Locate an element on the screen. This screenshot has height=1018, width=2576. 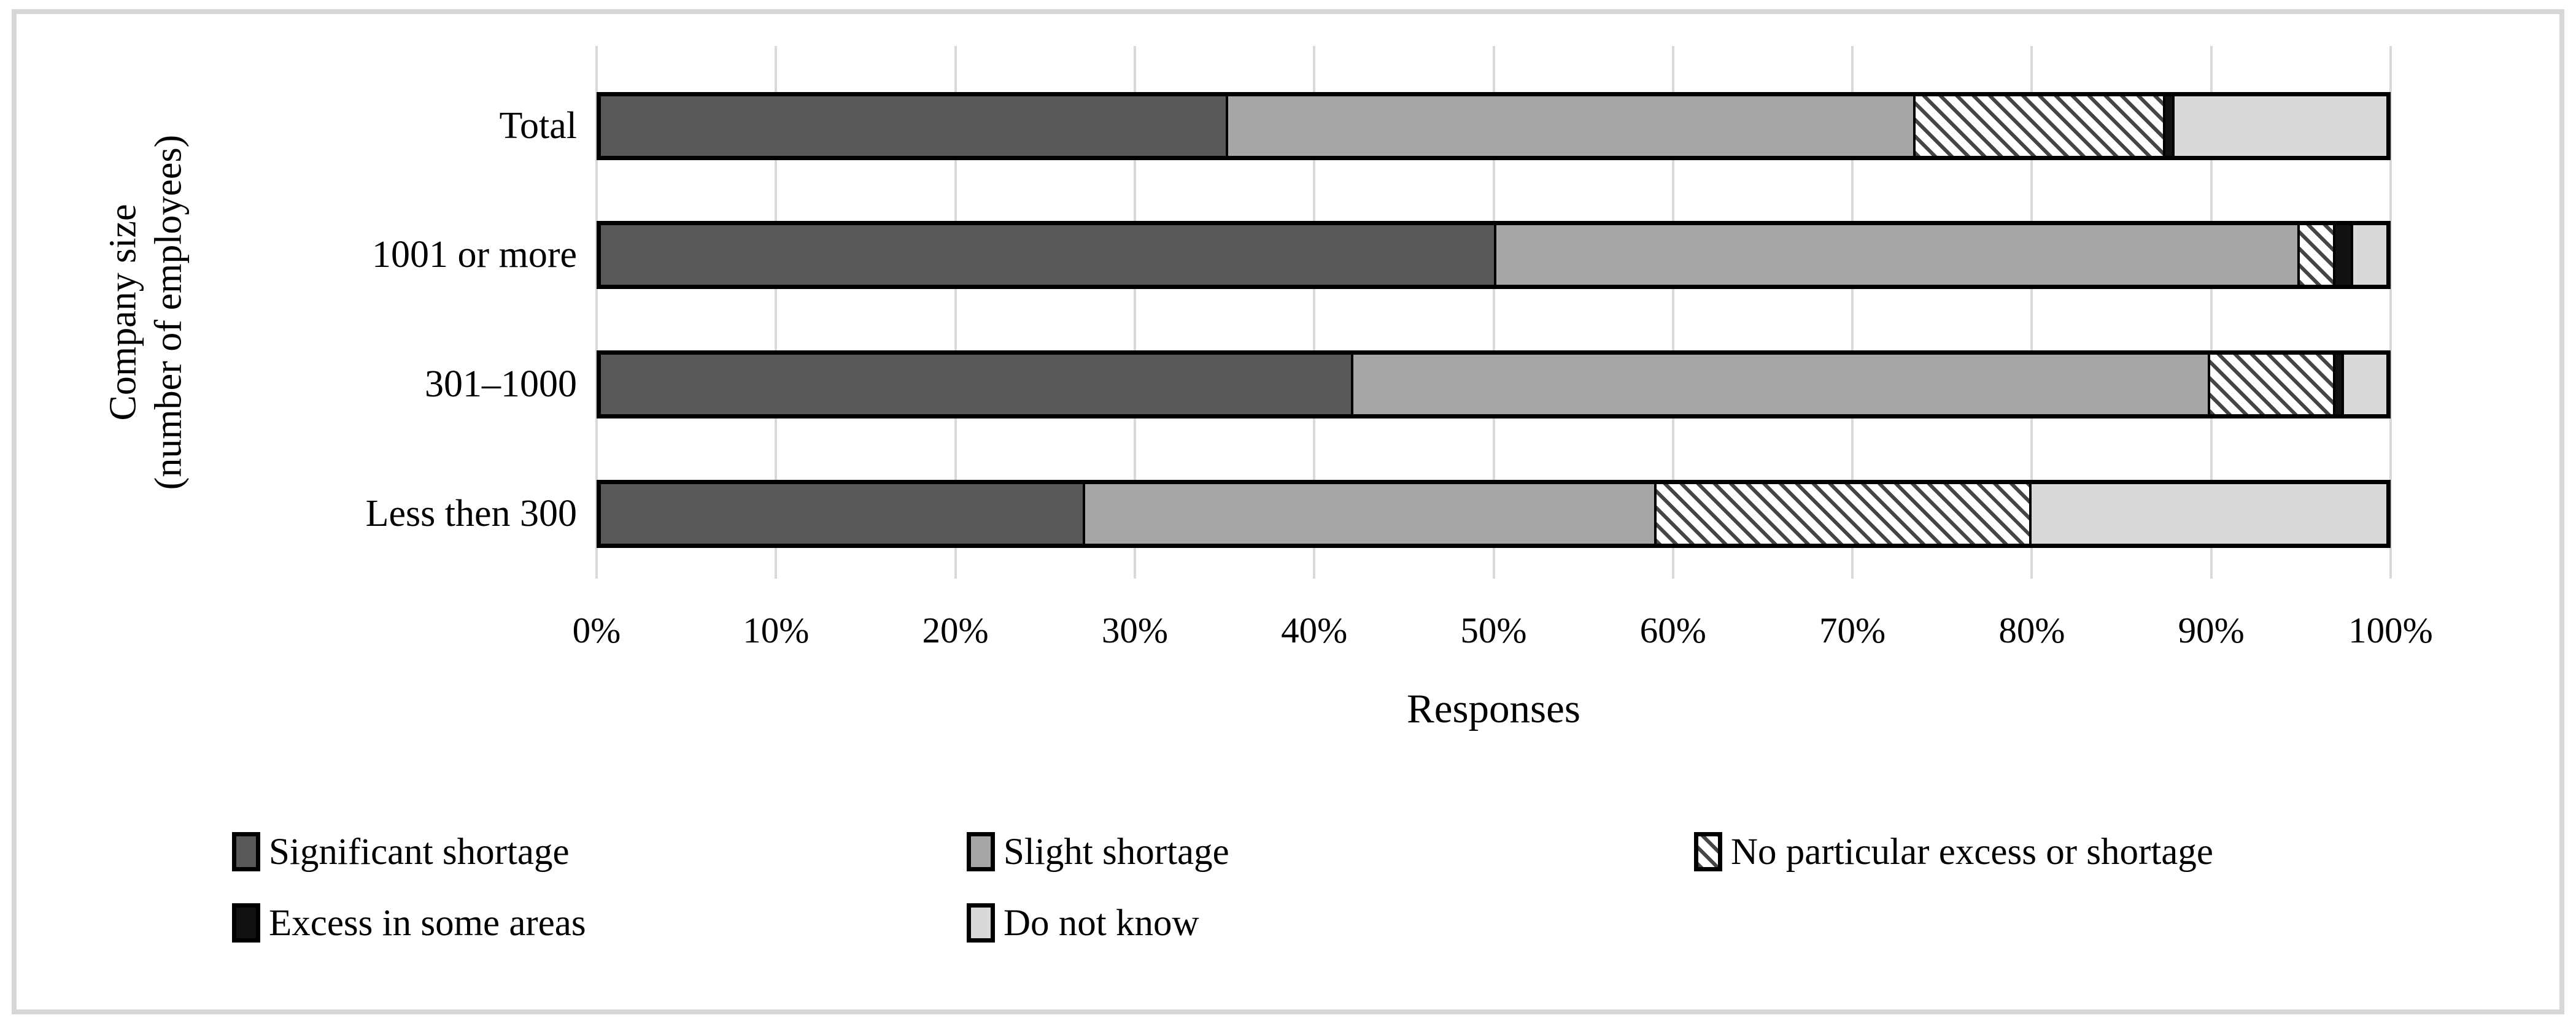
bar-row-Total is located at coordinates (1494, 126).